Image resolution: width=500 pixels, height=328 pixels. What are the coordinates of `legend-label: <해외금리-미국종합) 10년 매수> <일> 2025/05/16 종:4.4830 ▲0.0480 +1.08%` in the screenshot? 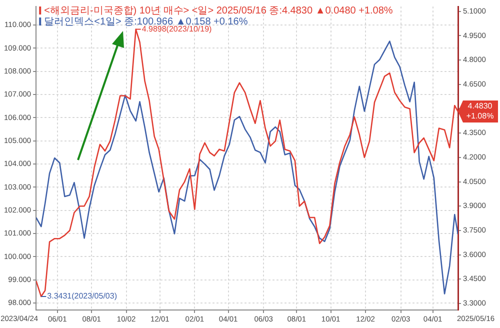 It's located at (218, 10).